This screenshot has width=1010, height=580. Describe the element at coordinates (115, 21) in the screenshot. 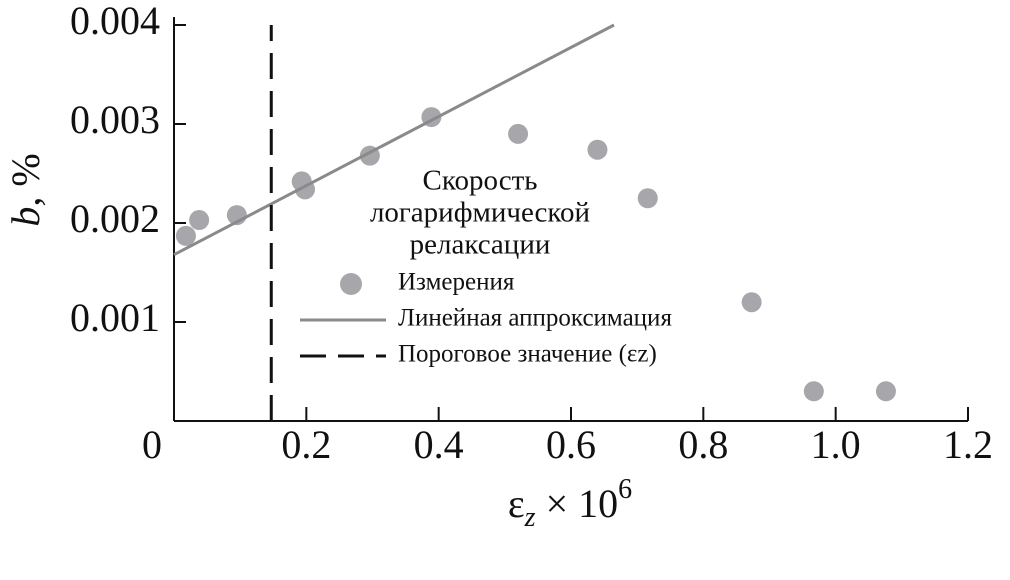

I see `y-tick-label: 0.004` at that location.